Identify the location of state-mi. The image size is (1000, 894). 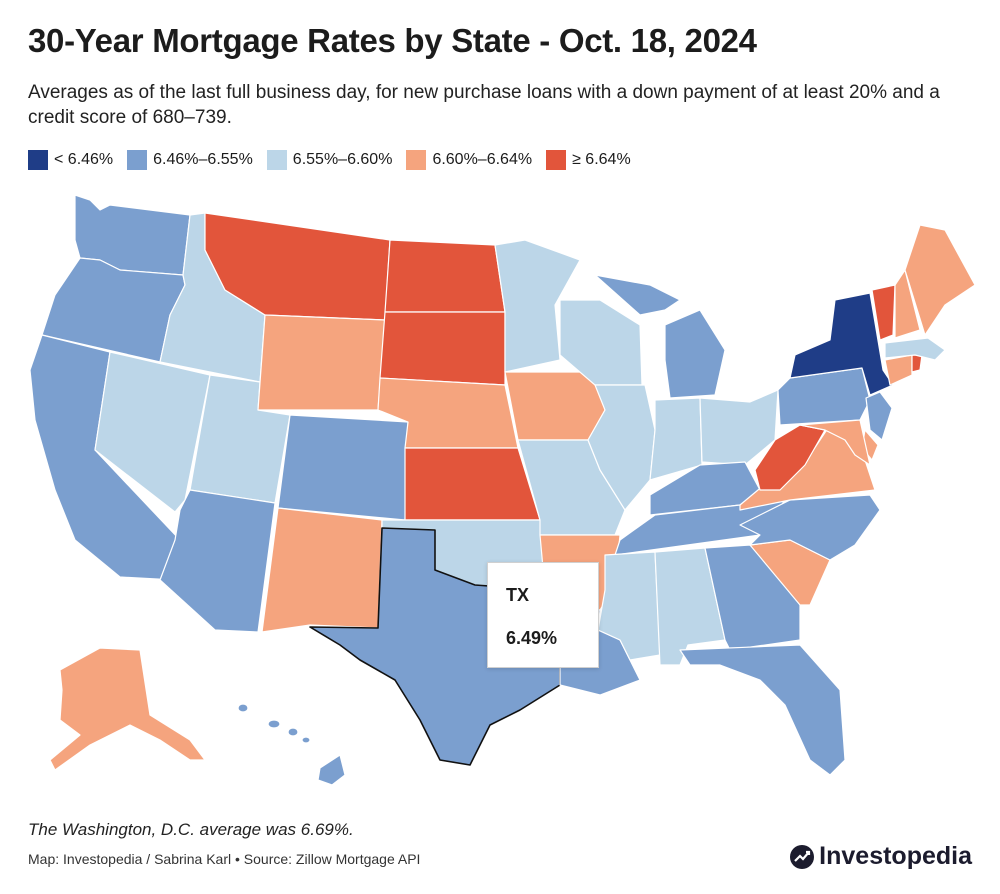
(660, 336).